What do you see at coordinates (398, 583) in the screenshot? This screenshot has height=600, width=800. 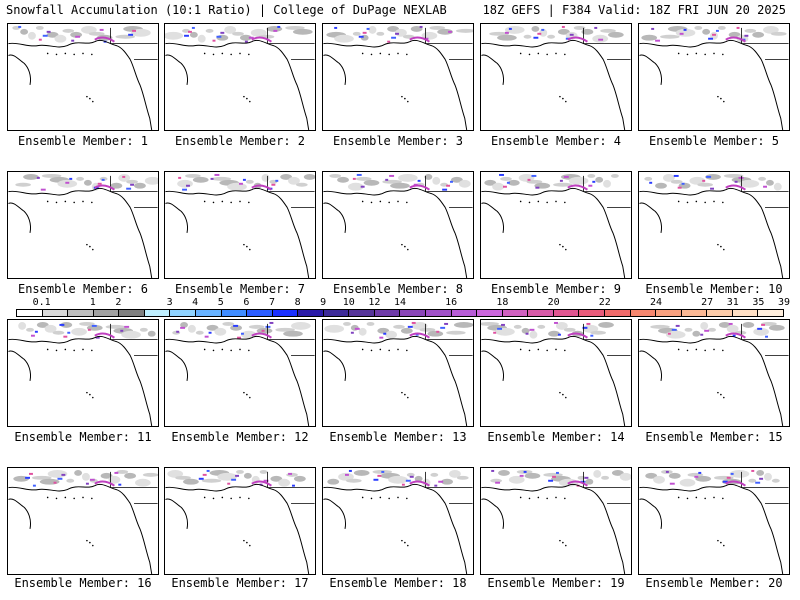 I see `ensemble-member-label: Ensemble Member: 18` at bounding box center [398, 583].